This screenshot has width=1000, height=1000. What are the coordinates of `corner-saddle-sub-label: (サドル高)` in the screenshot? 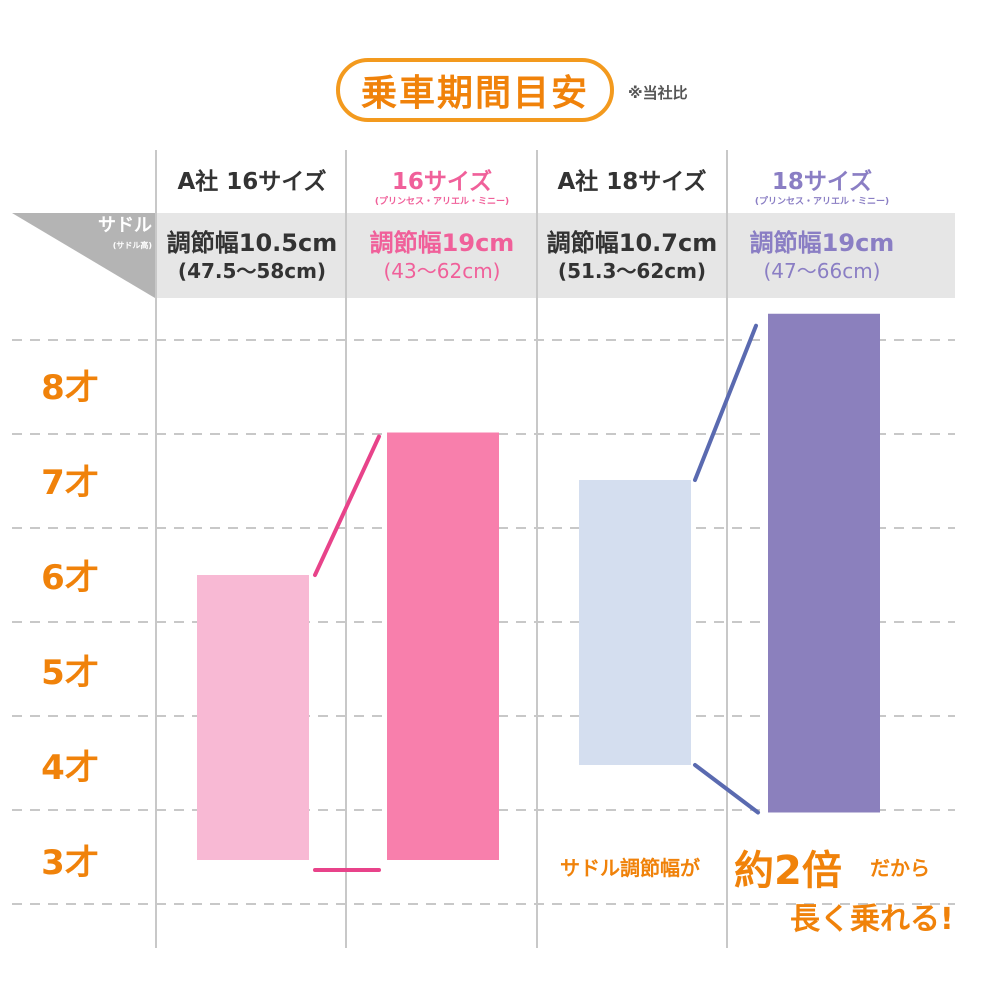 It's located at (132, 245).